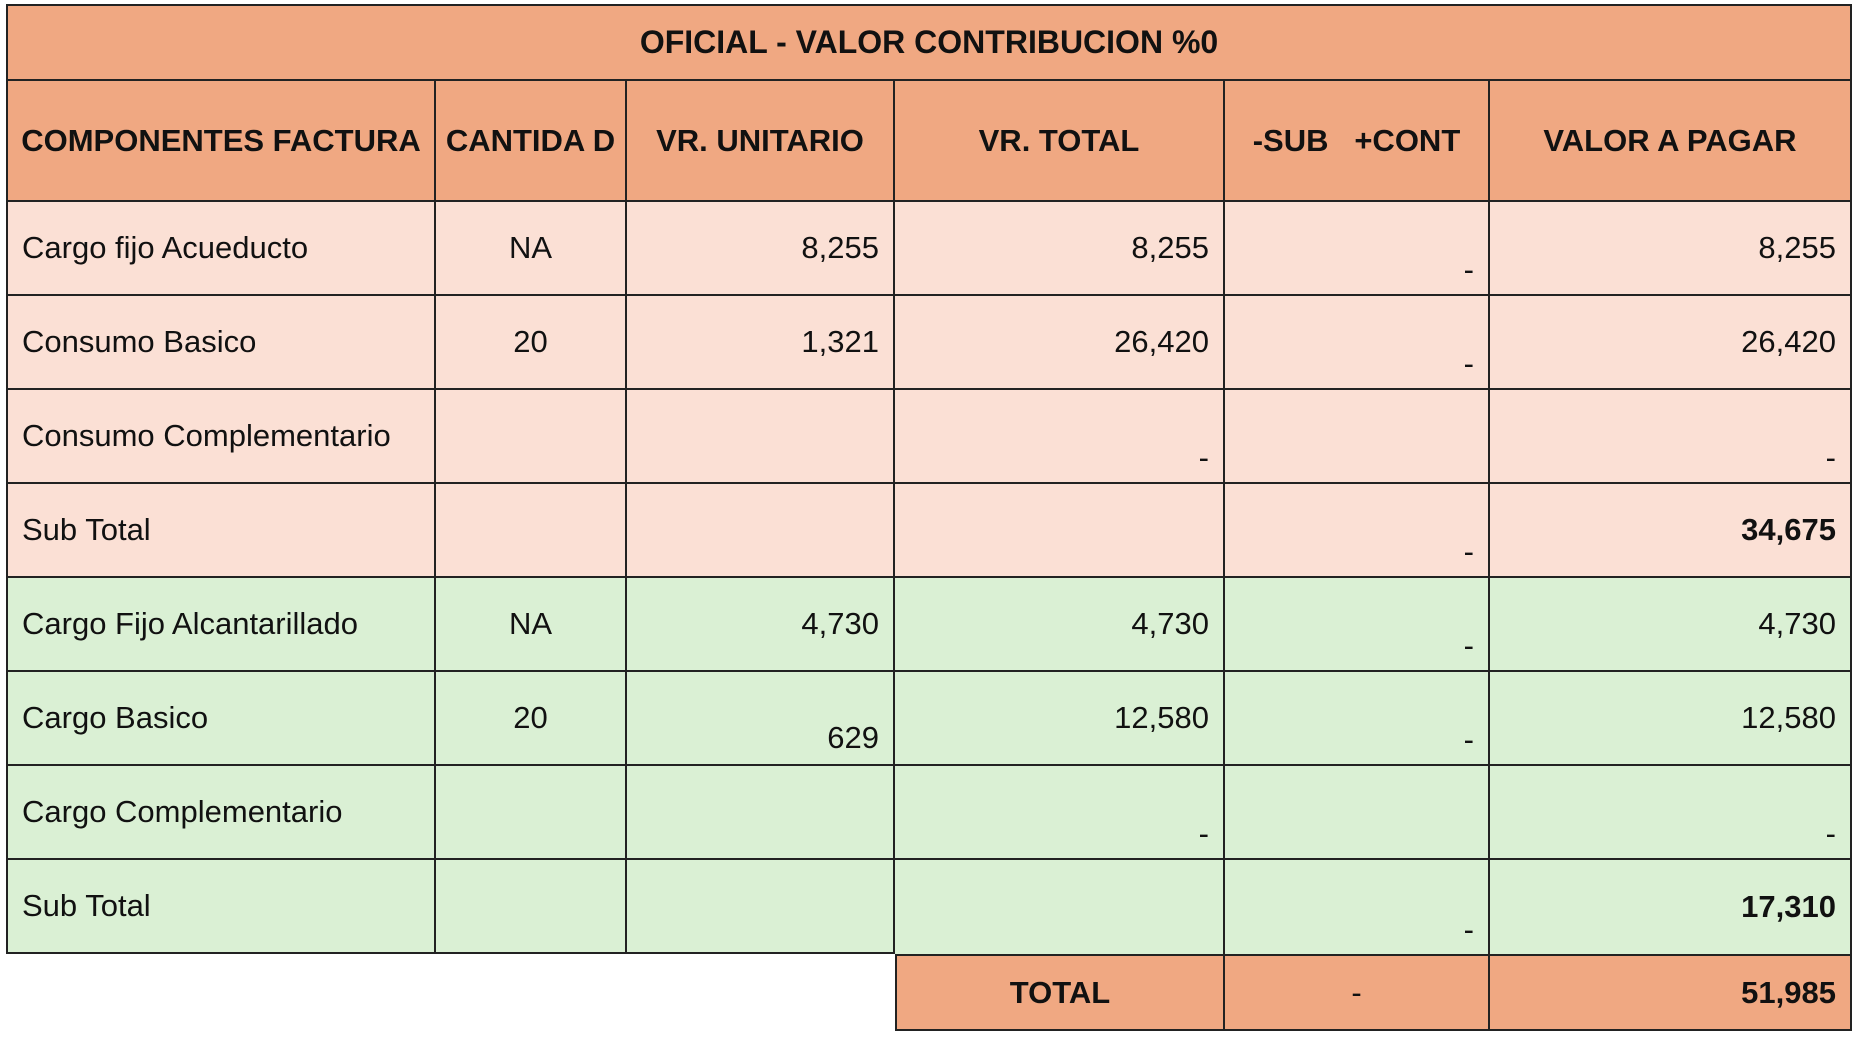 The height and width of the screenshot is (1043, 1854). What do you see at coordinates (761, 141) in the screenshot?
I see `header-vr-unitario: VR. UNITARIO` at bounding box center [761, 141].